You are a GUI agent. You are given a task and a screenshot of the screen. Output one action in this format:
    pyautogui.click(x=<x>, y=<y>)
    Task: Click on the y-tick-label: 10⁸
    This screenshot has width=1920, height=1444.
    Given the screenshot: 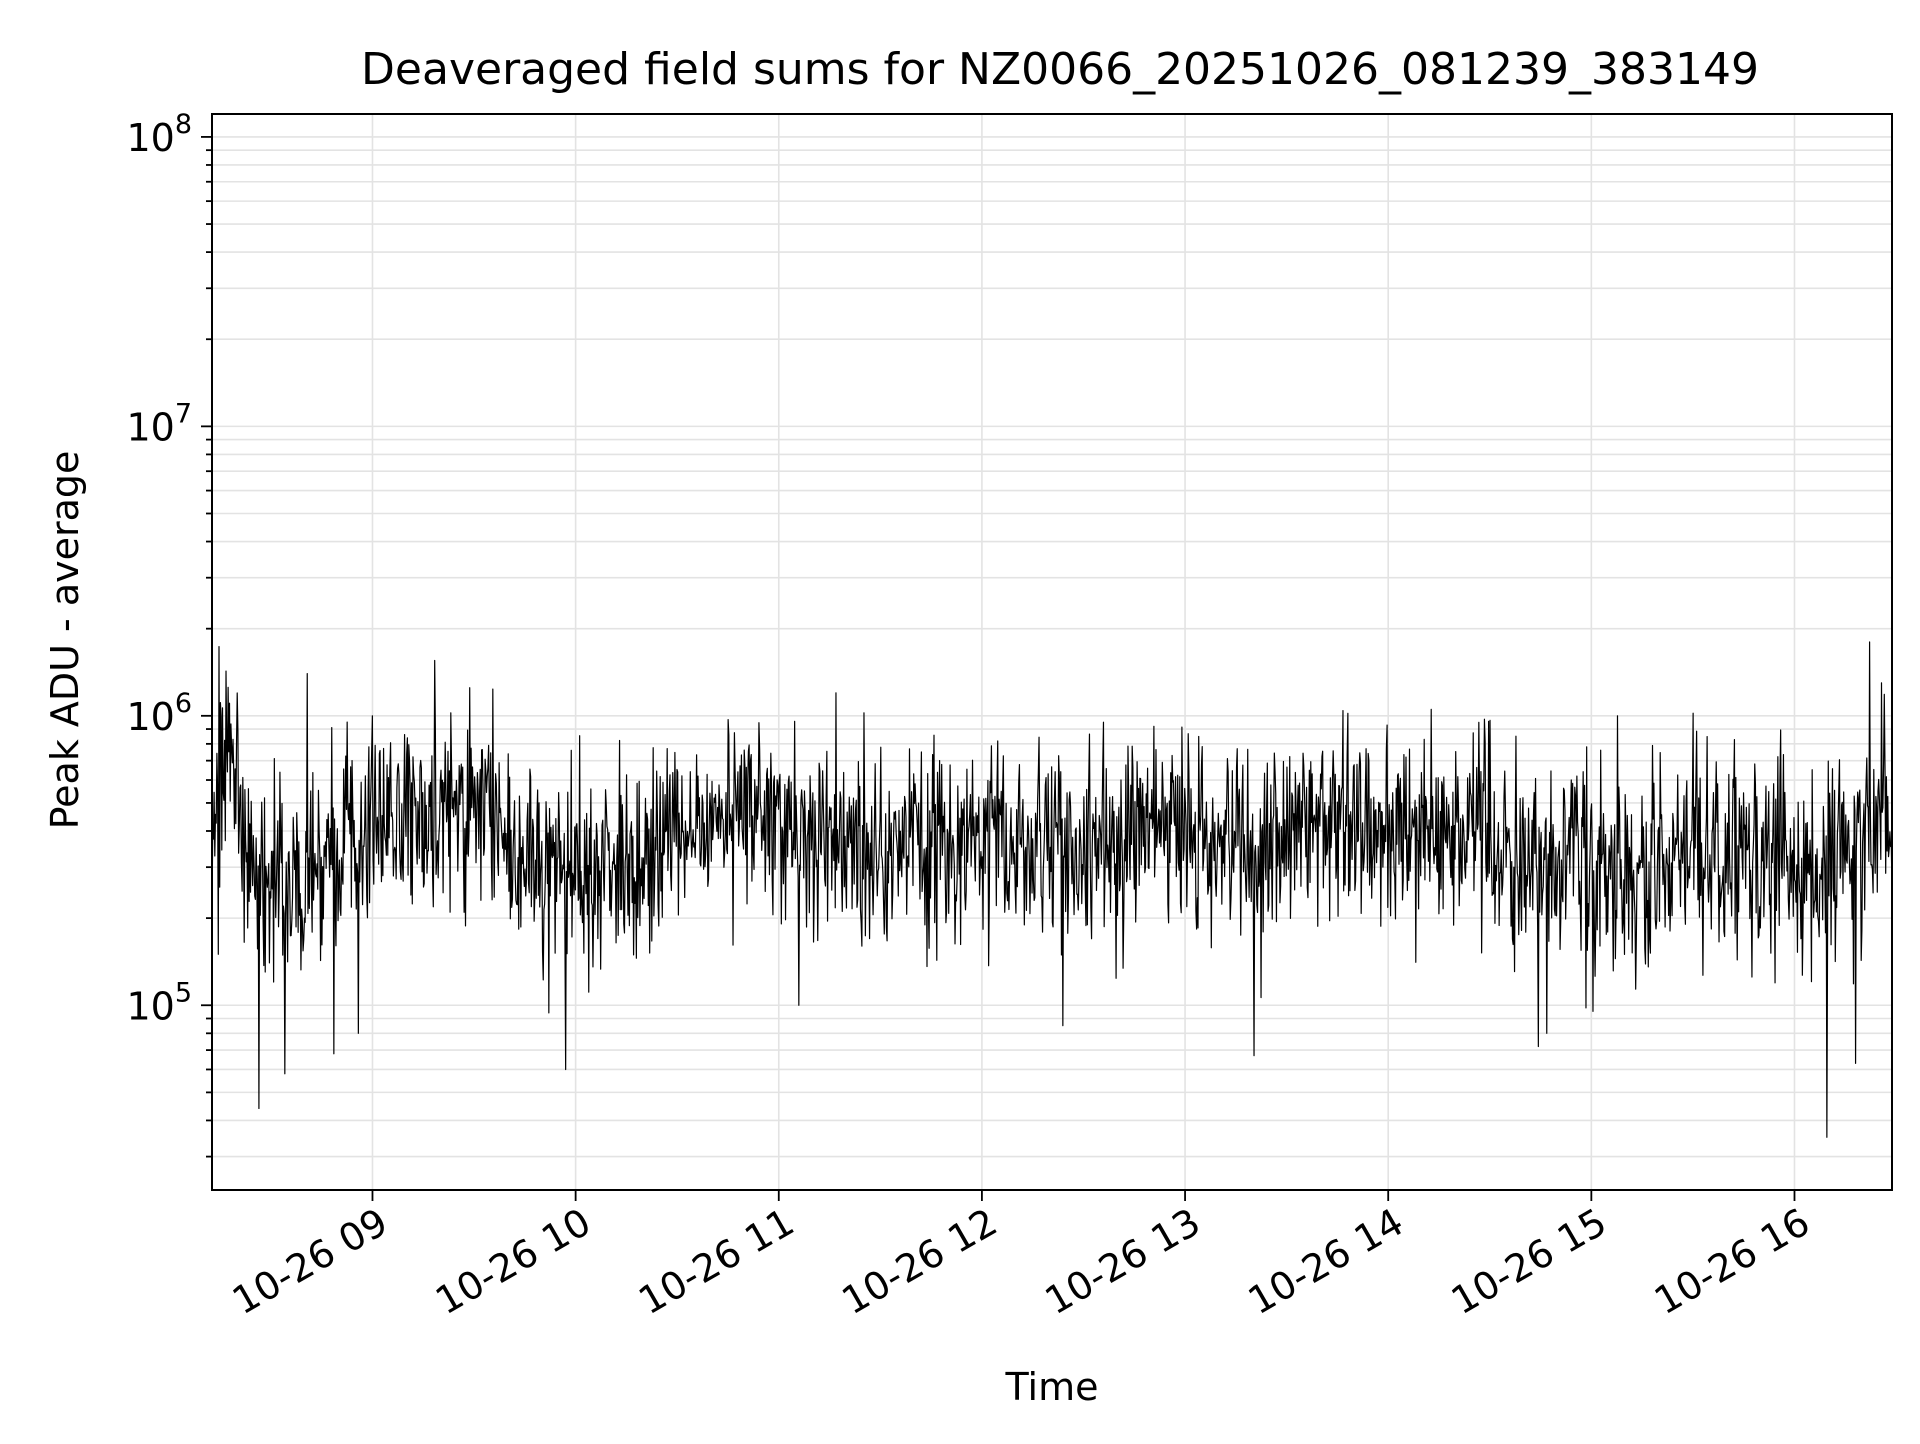 What is the action you would take?
    pyautogui.click(x=159, y=134)
    